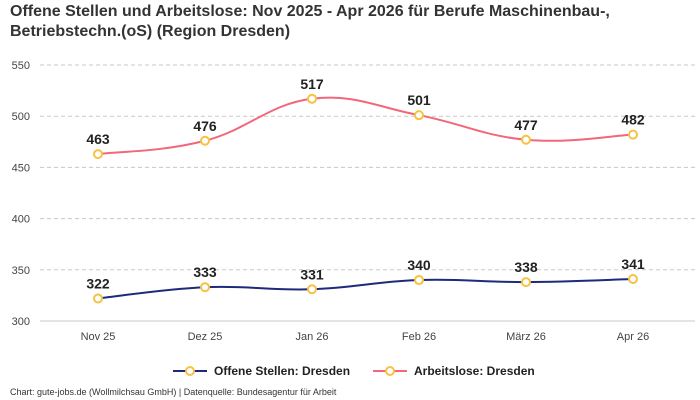 Image resolution: width=700 pixels, height=400 pixels. What do you see at coordinates (21, 271) in the screenshot?
I see `y-tick-label: 350` at bounding box center [21, 271].